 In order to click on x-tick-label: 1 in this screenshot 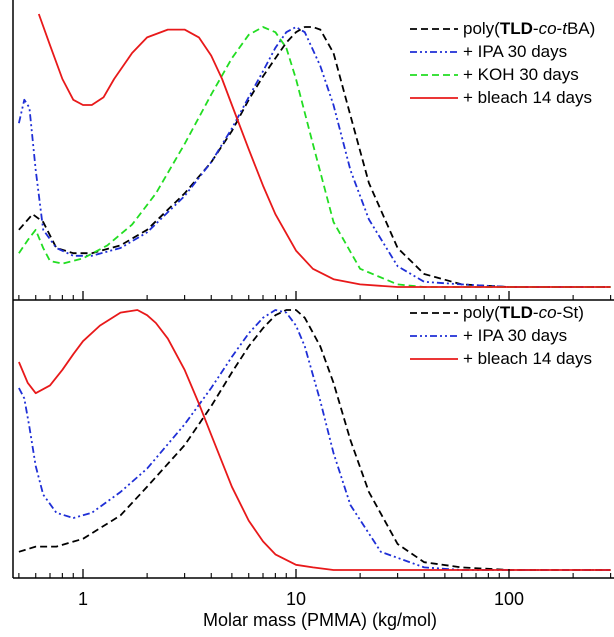, I will do `click(83, 599)`.